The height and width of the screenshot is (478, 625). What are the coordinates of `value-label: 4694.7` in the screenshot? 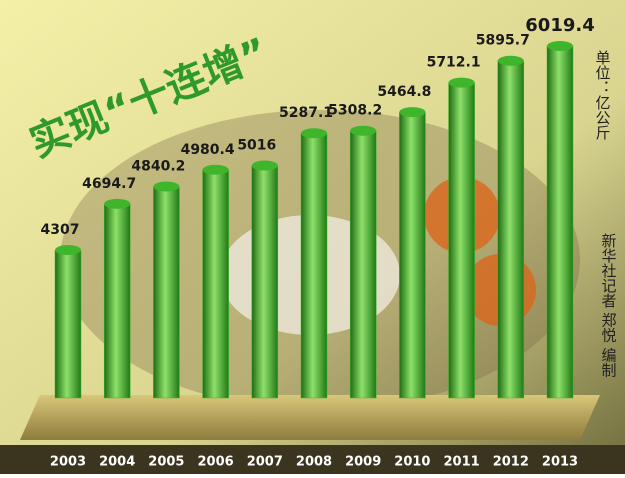 It's located at (109, 184).